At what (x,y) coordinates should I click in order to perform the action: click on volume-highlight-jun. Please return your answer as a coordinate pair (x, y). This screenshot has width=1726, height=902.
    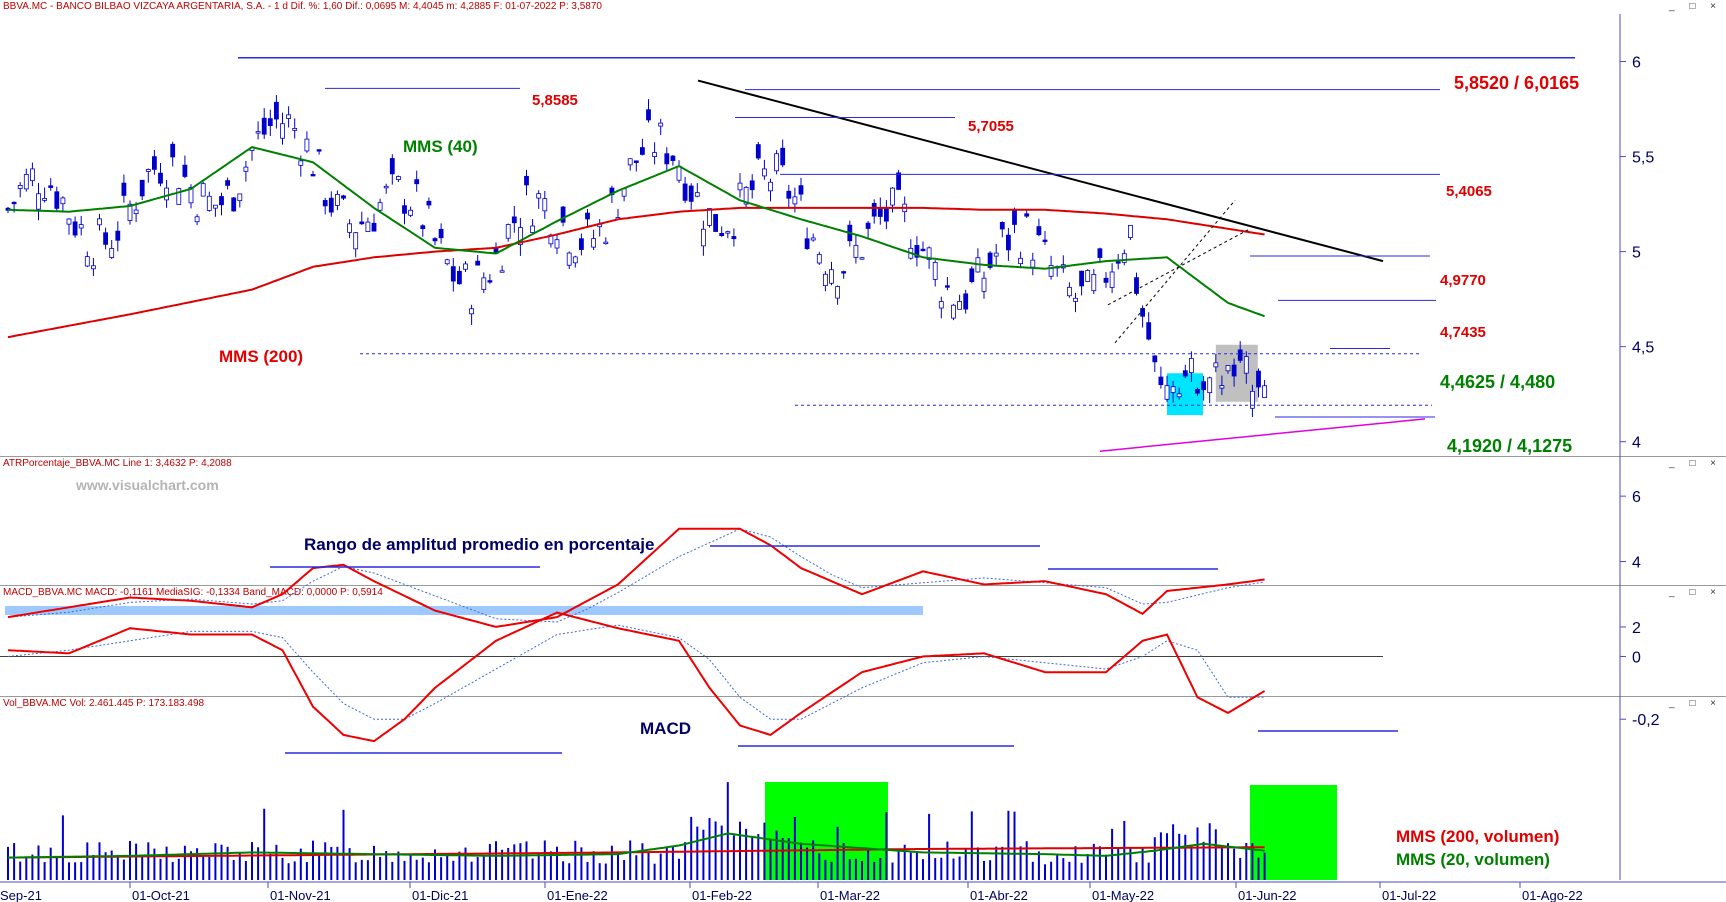
    Looking at the image, I should click on (1293, 832).